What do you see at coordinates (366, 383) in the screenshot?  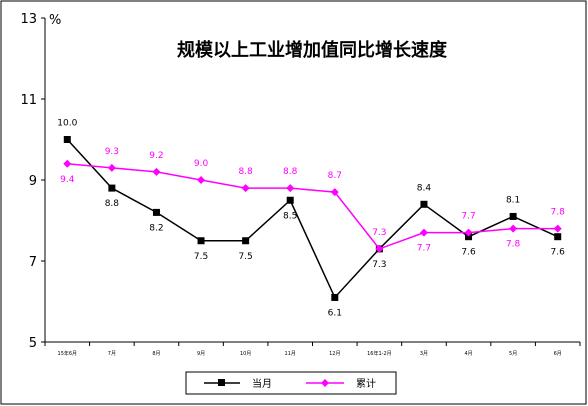 I see `legend-label-cumulative: 累计` at bounding box center [366, 383].